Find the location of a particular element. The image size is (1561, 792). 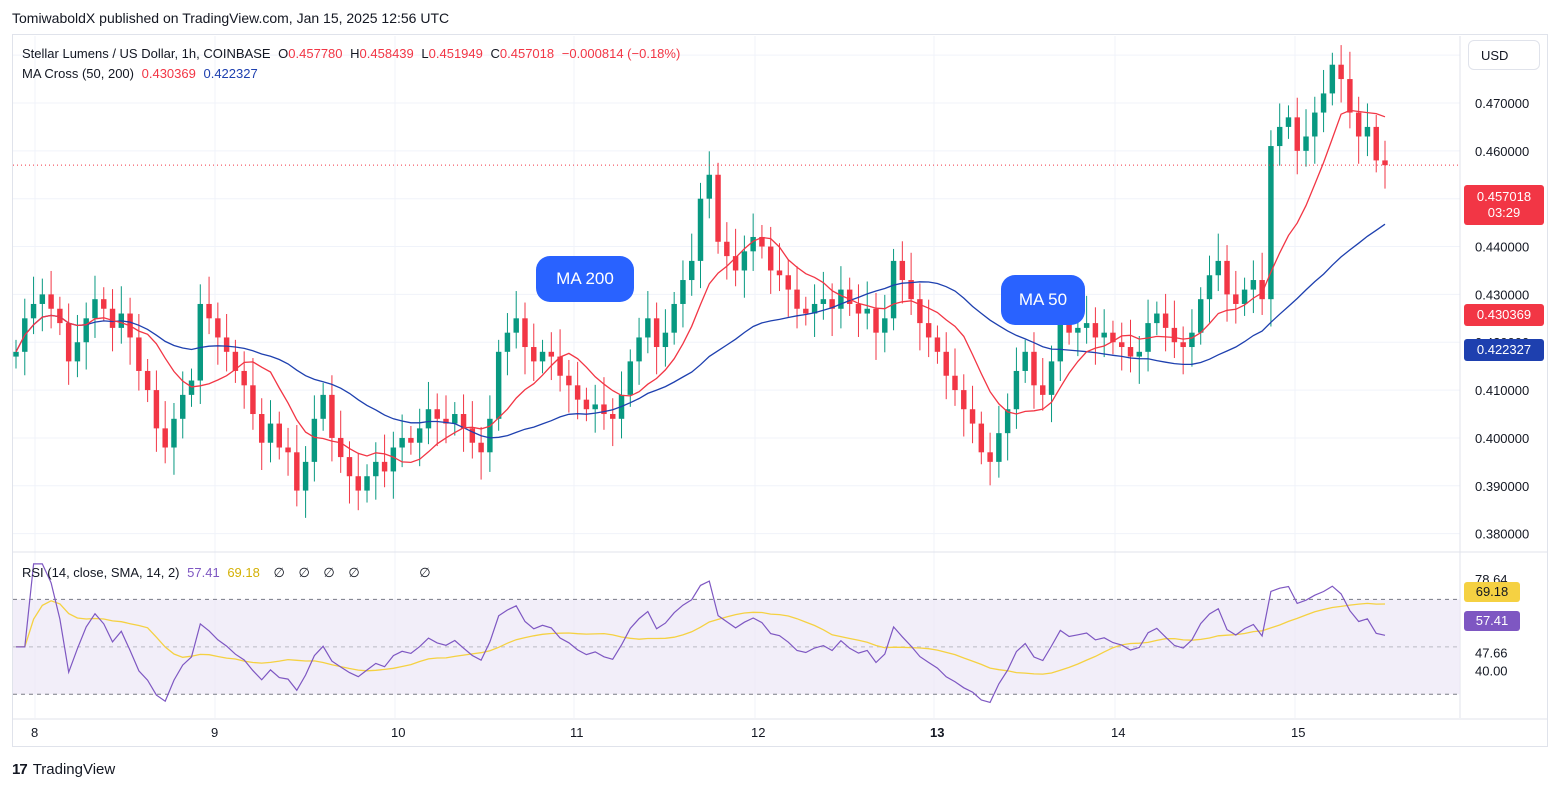

high-value: 0.458439 is located at coordinates (386, 53).